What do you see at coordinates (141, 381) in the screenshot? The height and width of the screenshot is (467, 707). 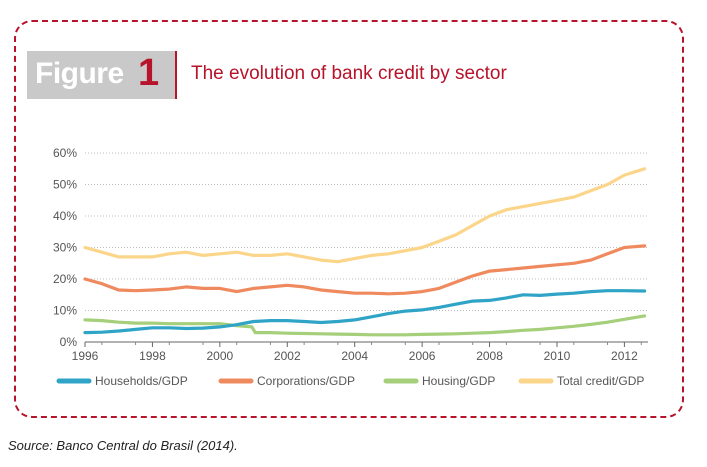 I see `legend-label: Households/GDP` at bounding box center [141, 381].